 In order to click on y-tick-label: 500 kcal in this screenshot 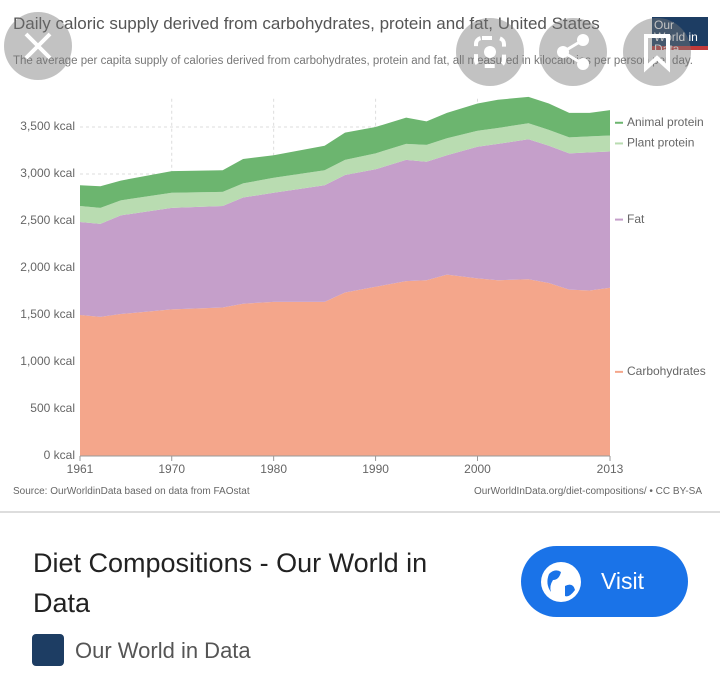, I will do `click(52, 408)`.